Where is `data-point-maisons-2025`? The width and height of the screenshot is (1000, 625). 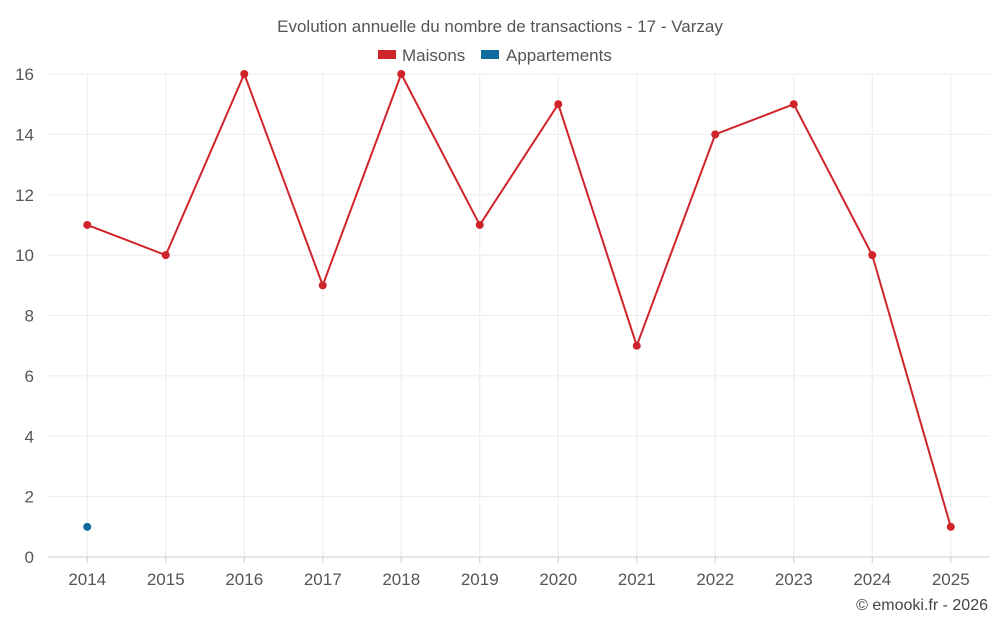
data-point-maisons-2025 is located at coordinates (950, 526).